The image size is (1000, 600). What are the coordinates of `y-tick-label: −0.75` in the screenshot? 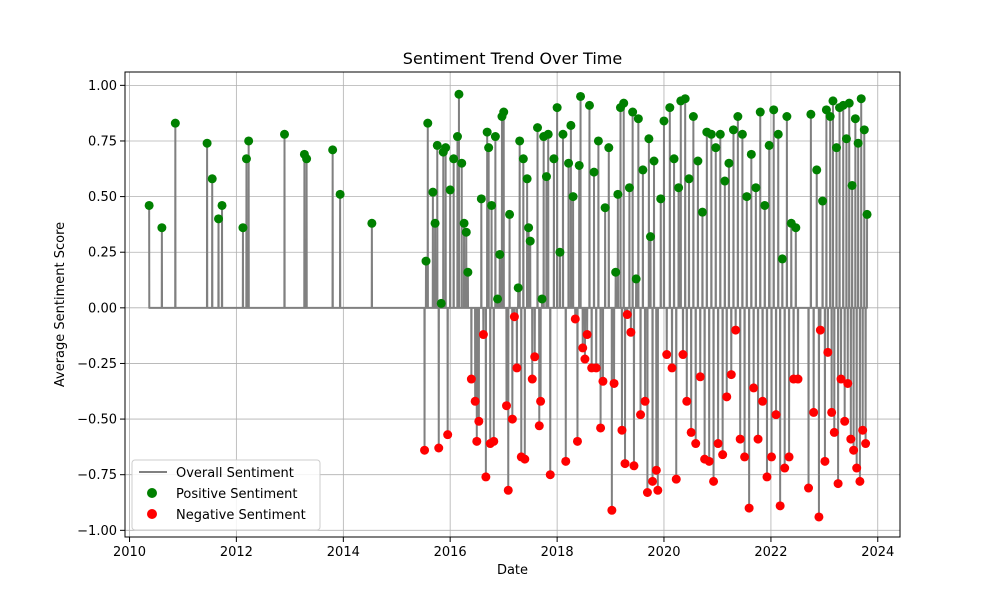 It's located at (97, 475).